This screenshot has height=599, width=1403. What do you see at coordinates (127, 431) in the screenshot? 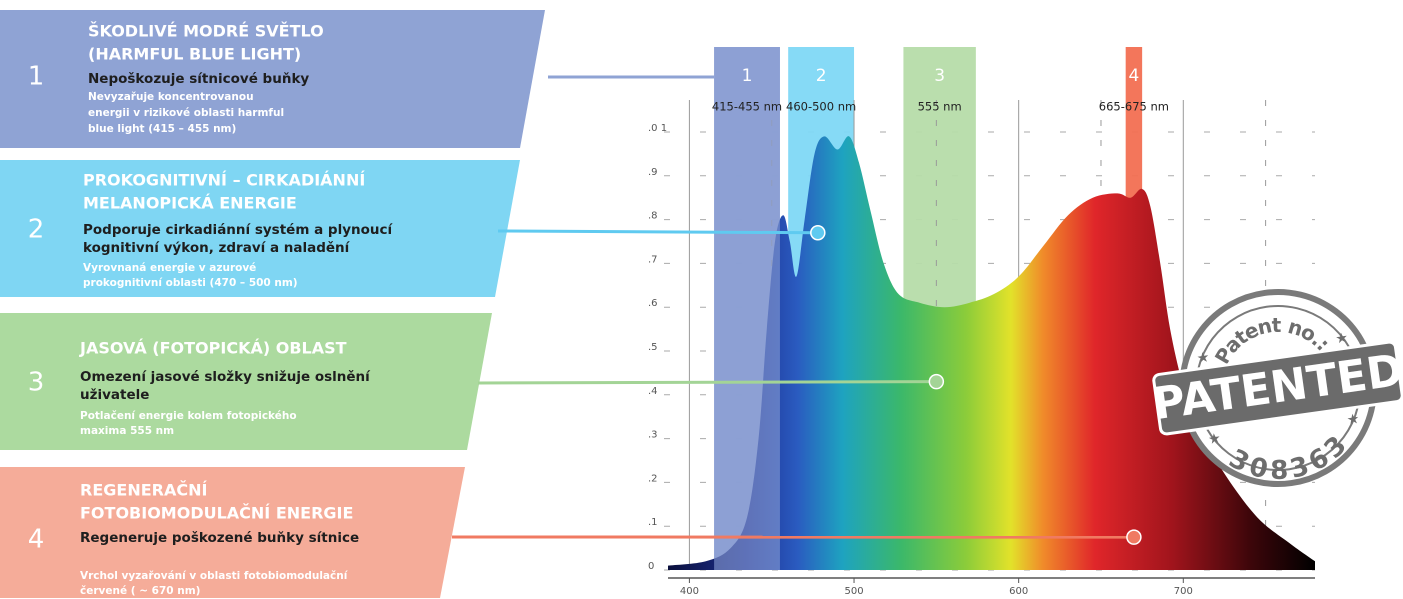
I see `panel-note: maxima 555 nm` at bounding box center [127, 431].